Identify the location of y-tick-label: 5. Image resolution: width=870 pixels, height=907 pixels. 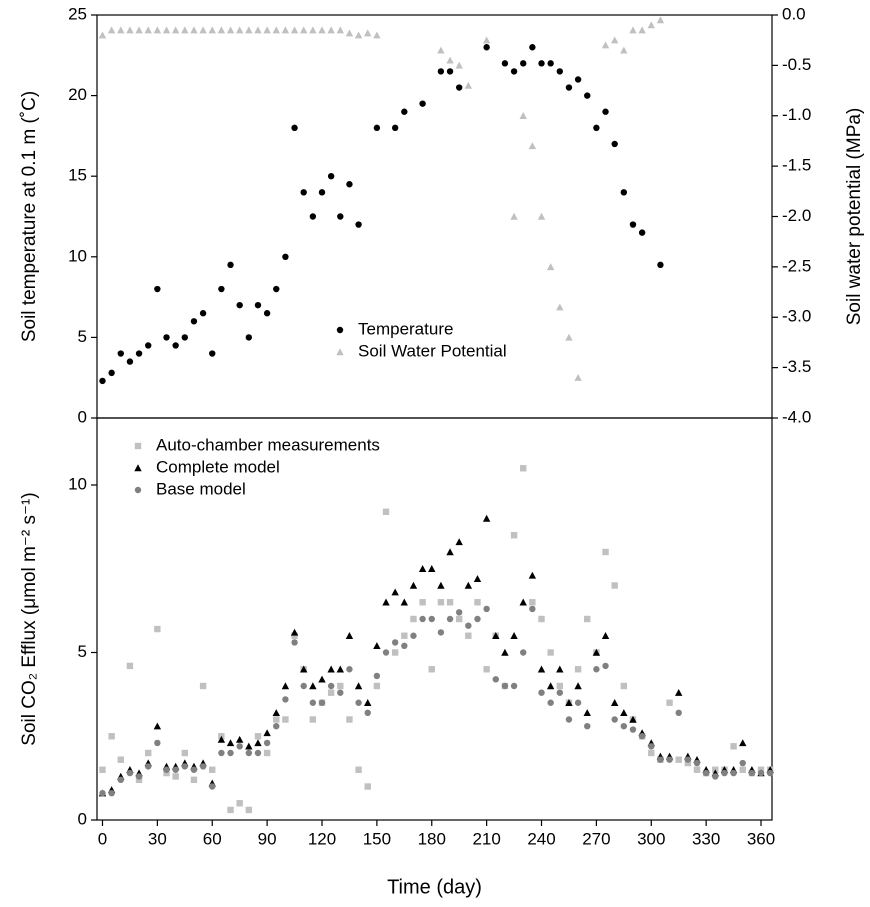
(82, 651).